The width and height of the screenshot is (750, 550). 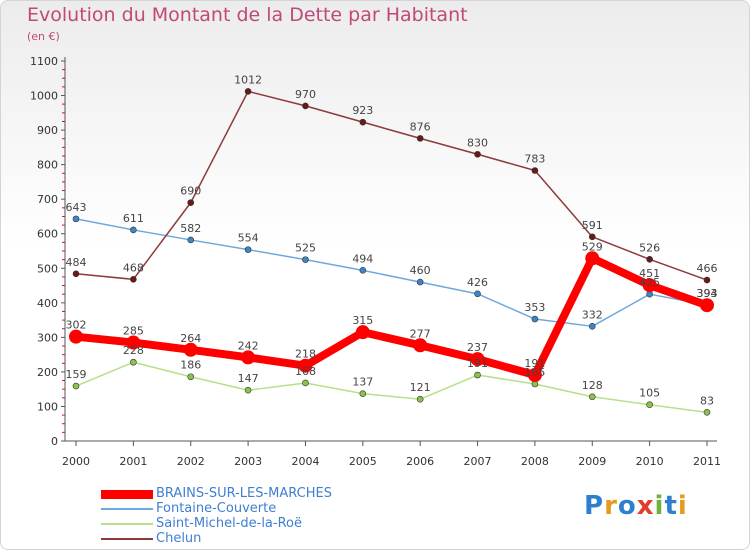 I want to click on x-tick-label: 2000, so click(x=76, y=461).